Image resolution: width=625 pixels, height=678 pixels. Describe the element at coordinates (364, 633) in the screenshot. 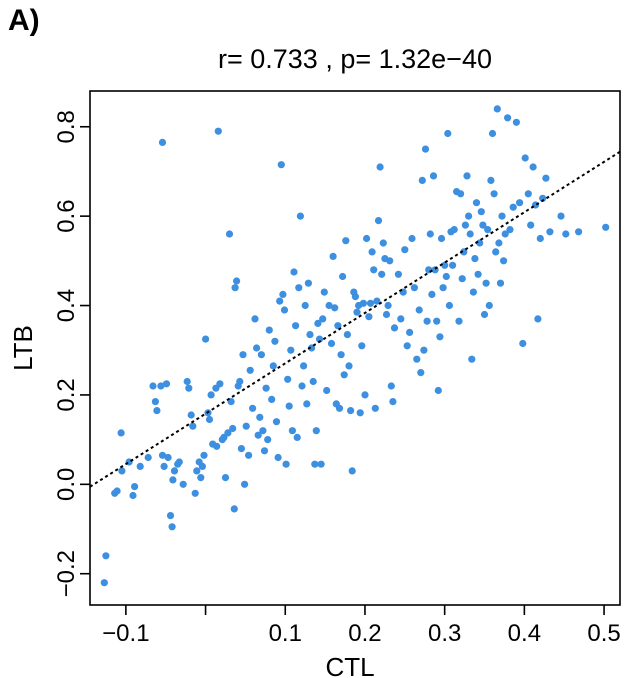

I see `x-tick-label: 0.2` at that location.